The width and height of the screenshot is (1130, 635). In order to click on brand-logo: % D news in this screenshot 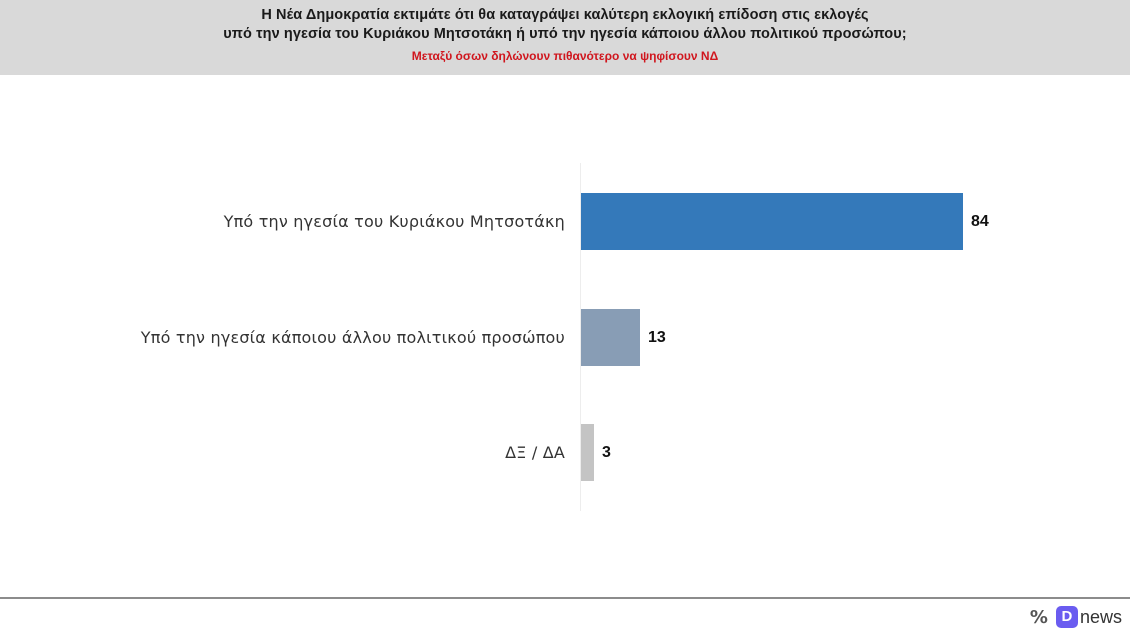, I will do `click(1076, 617)`.